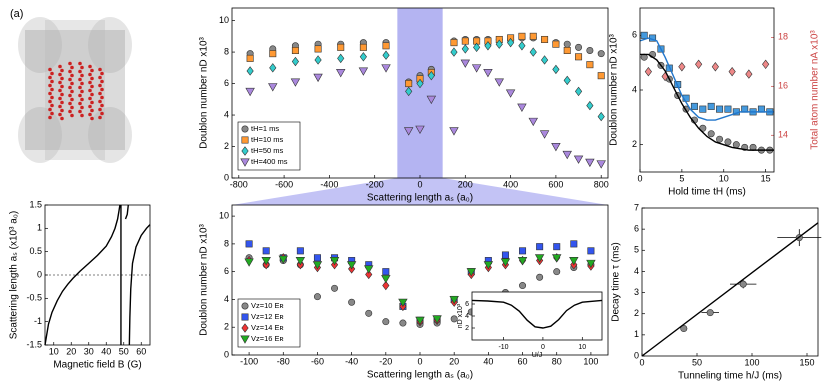  Describe the element at coordinates (636, 313) in the screenshot. I see `y-tick-label: 2` at that location.